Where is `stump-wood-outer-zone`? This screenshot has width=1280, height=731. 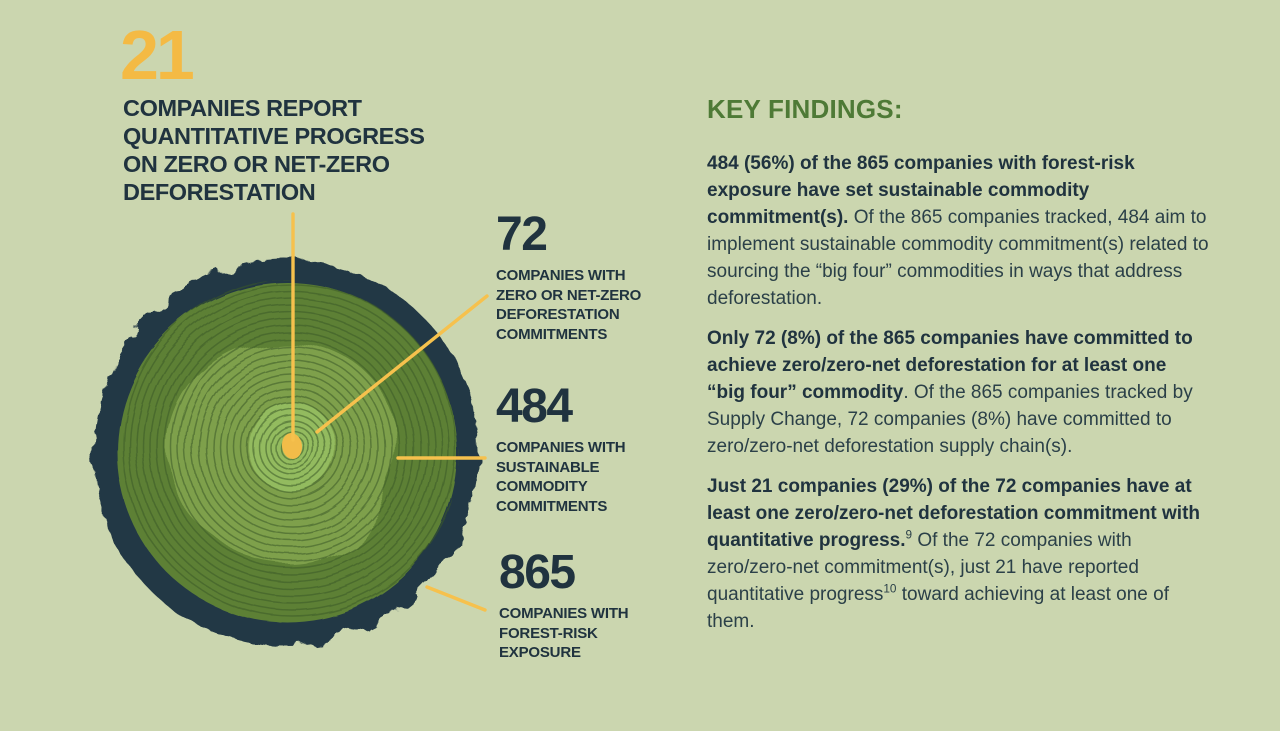 stump-wood-outer-zone is located at coordinates (287, 452).